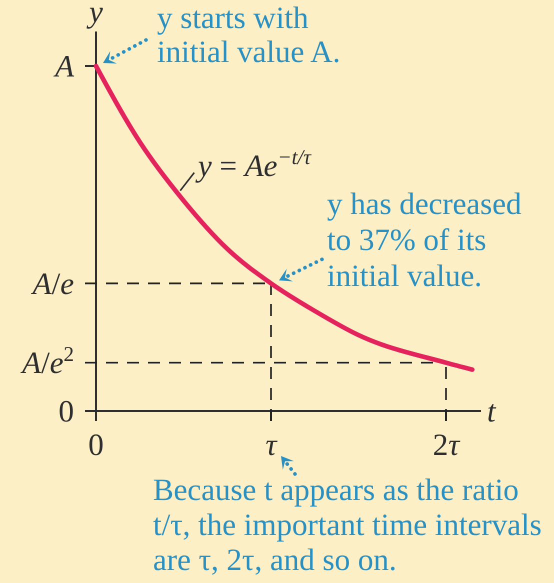  What do you see at coordinates (492, 411) in the screenshot?
I see `x-axis-title: t` at bounding box center [492, 411].